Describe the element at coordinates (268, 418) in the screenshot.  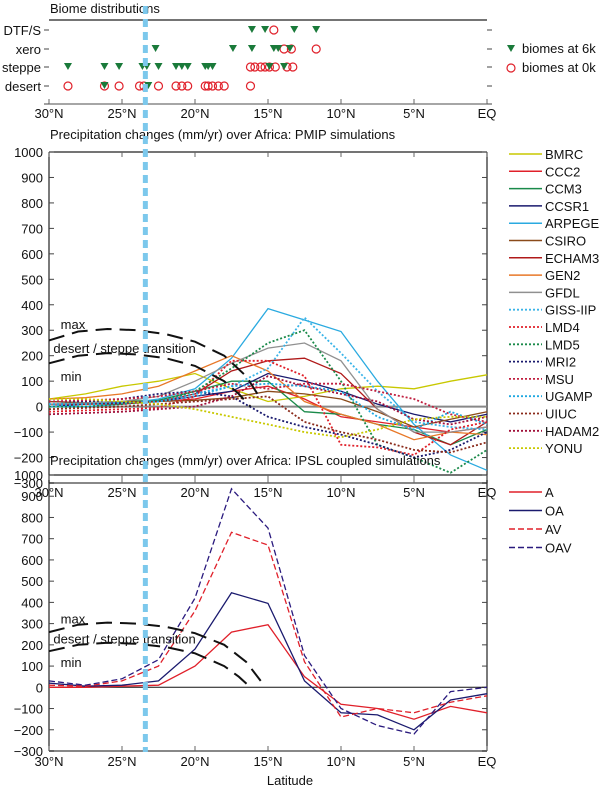
I see `series-line-yonu` at that location.